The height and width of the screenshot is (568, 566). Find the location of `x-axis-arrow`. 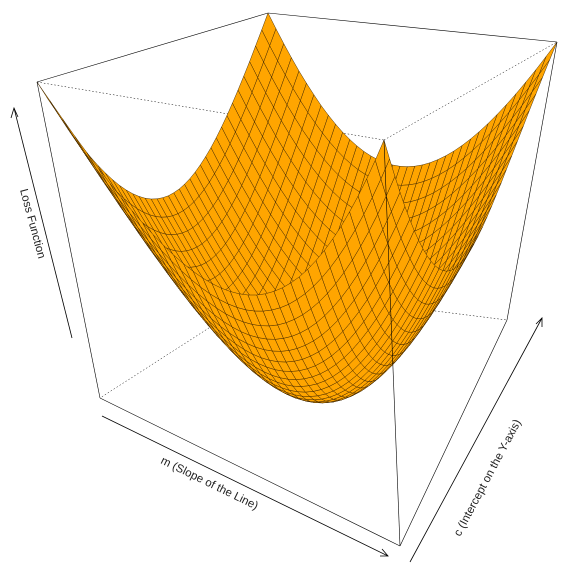

x-axis-arrow is located at coordinates (245, 486).